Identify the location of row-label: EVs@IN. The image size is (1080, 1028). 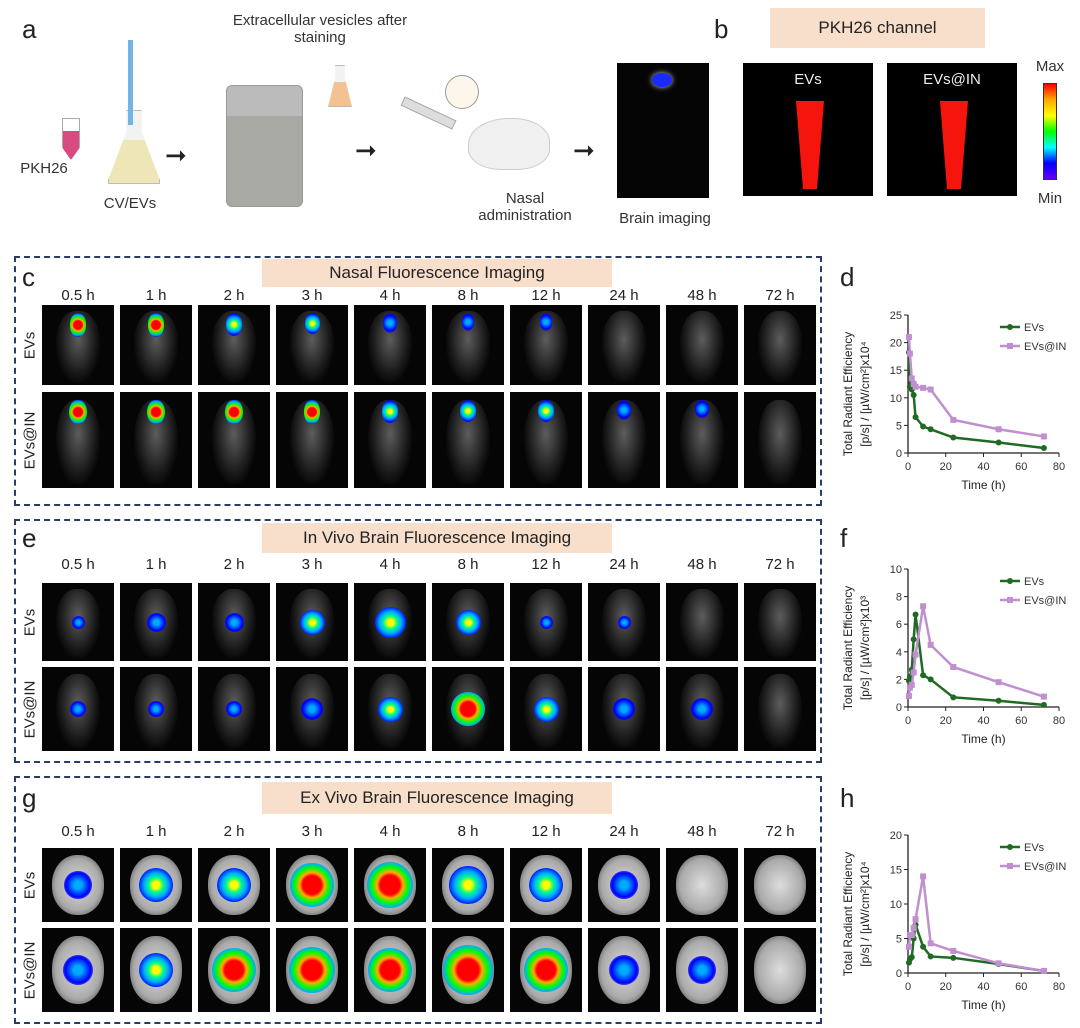
(30, 709).